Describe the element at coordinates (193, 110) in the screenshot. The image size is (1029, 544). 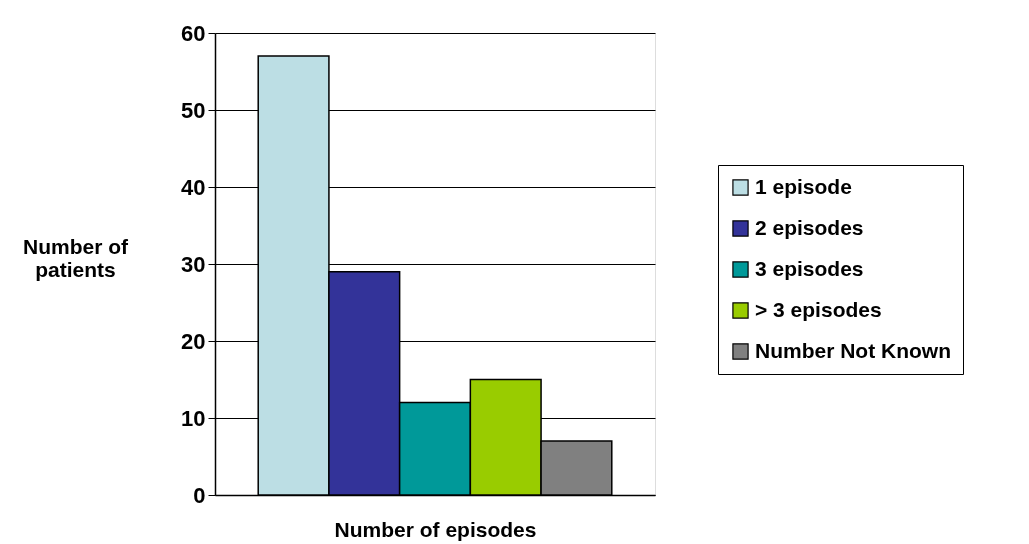
I see `y-tick-label: 50` at that location.